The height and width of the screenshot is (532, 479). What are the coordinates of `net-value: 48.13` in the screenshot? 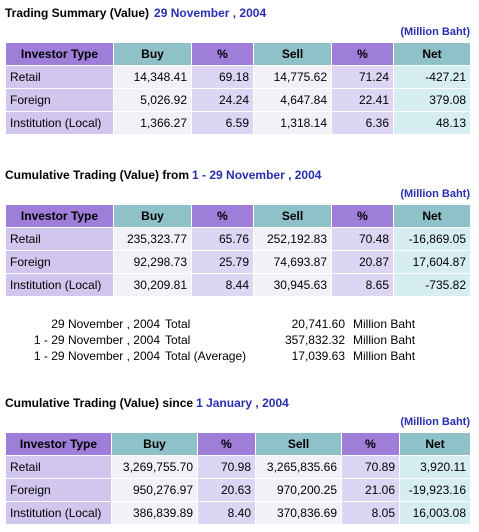 It's located at (432, 123).